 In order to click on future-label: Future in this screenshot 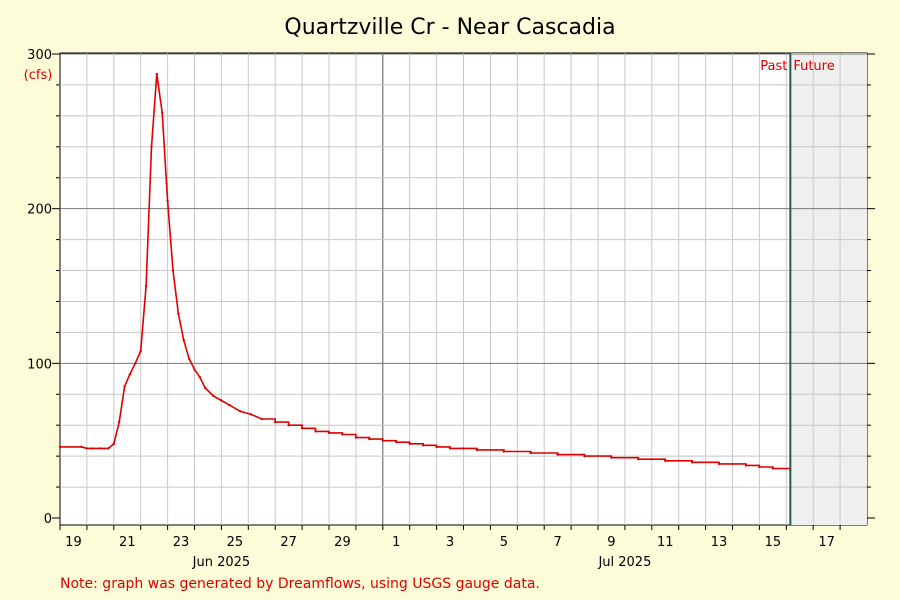, I will do `click(813, 66)`.